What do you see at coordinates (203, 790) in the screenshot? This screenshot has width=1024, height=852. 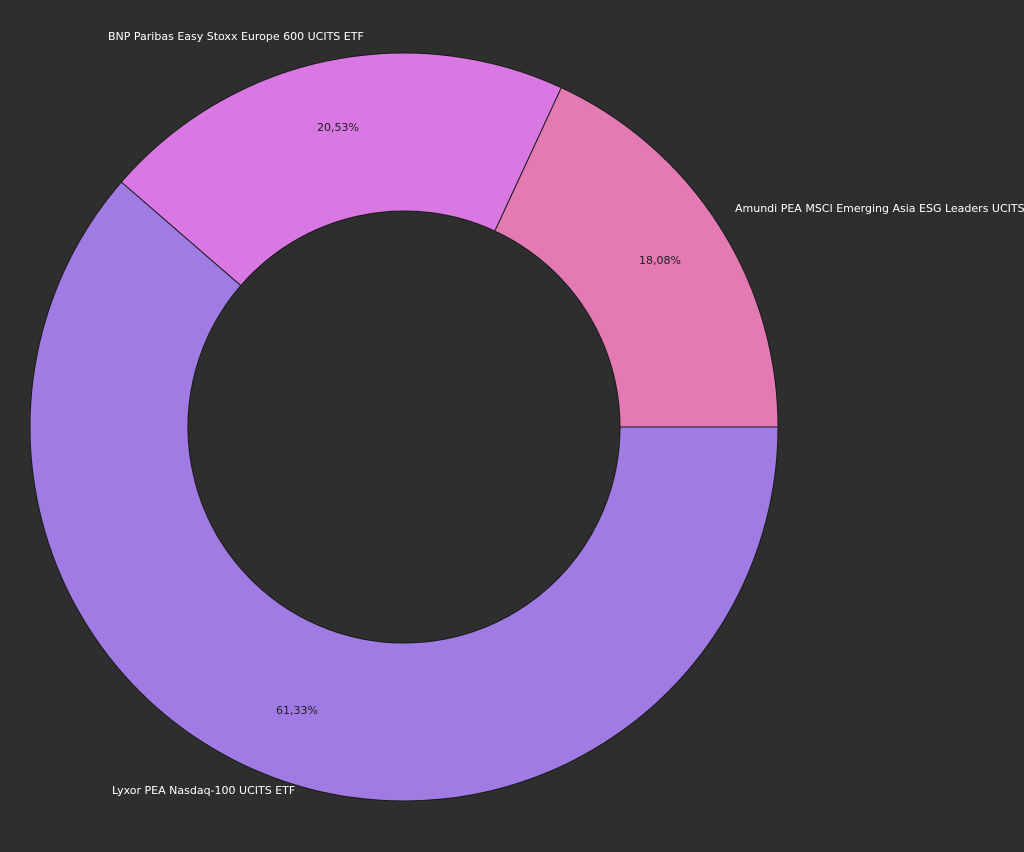 I see `slice-category-label: Lyxor PEA Nasdaq-100 UCITS ETF` at bounding box center [203, 790].